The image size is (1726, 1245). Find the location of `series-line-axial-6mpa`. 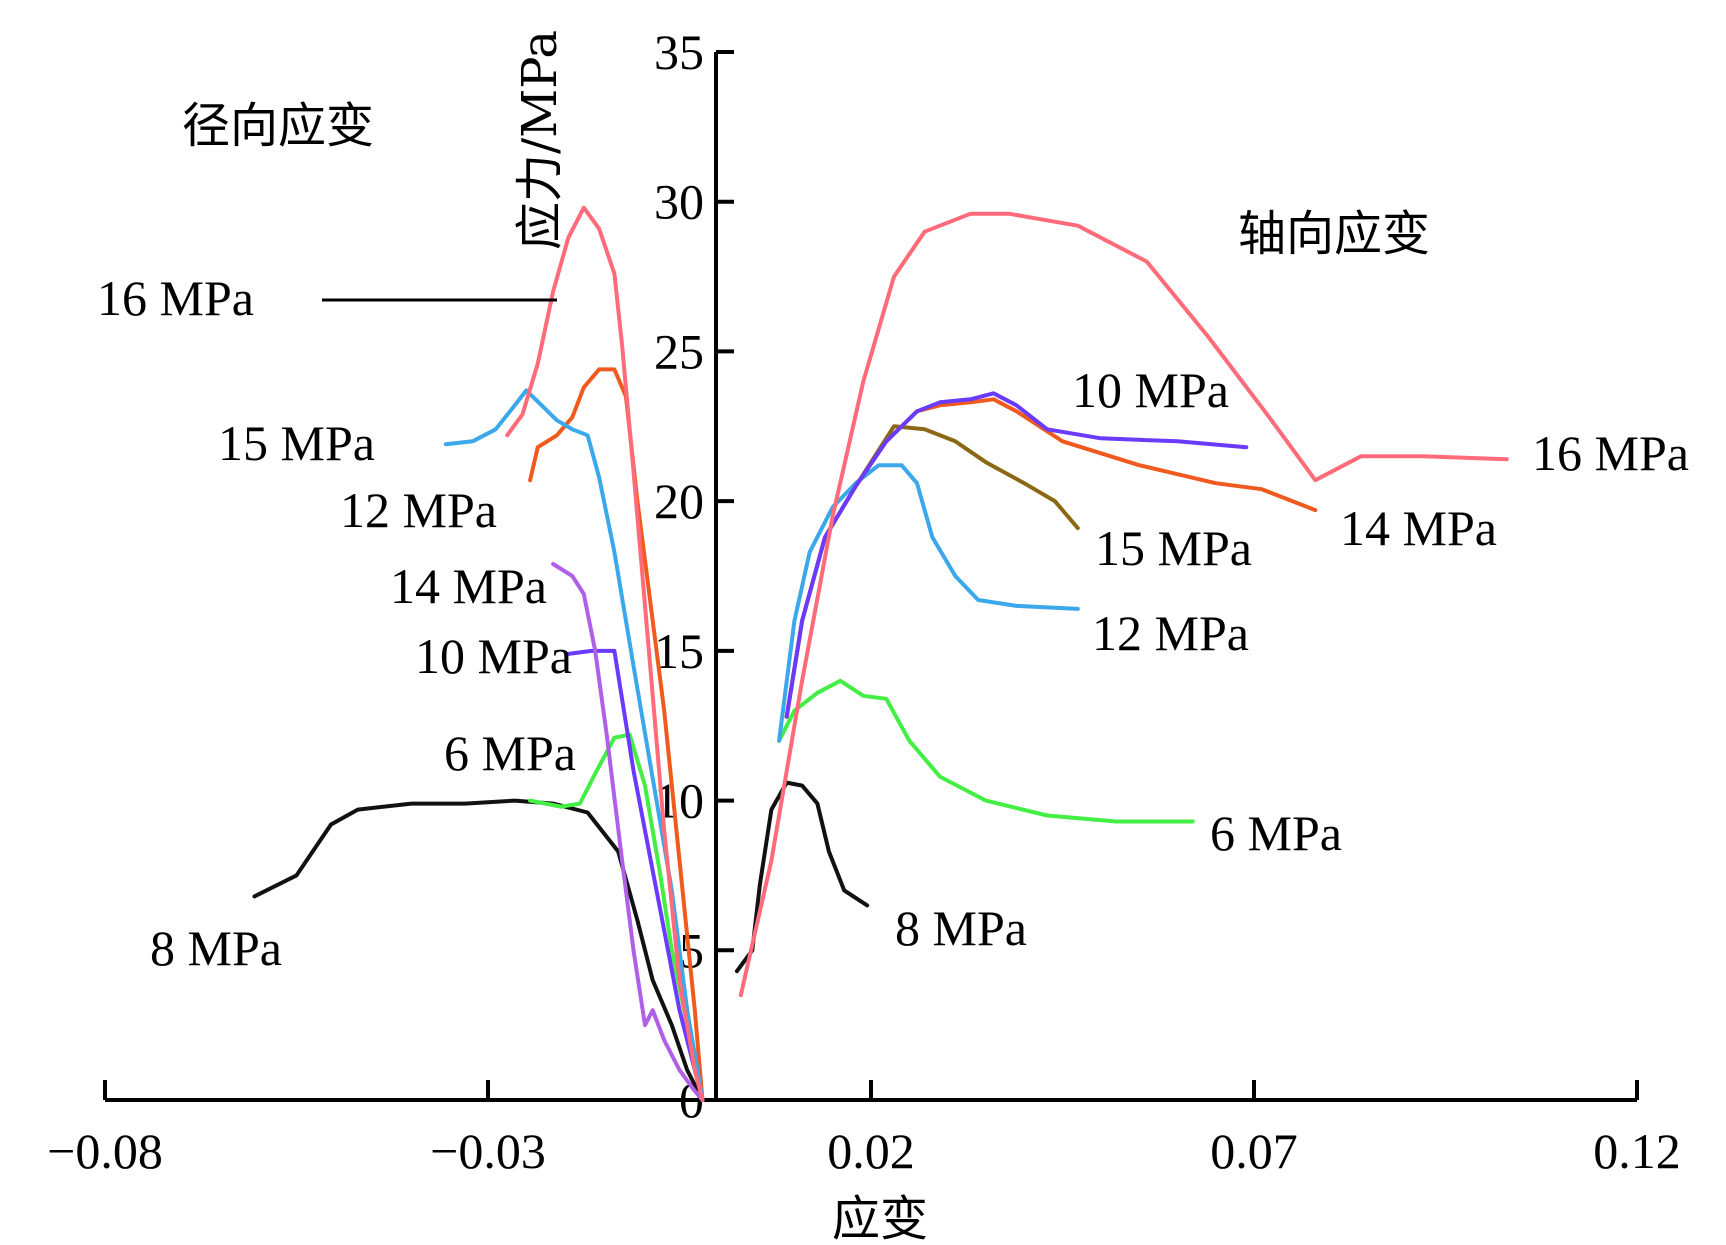

series-line-axial-6mpa is located at coordinates (986, 751).